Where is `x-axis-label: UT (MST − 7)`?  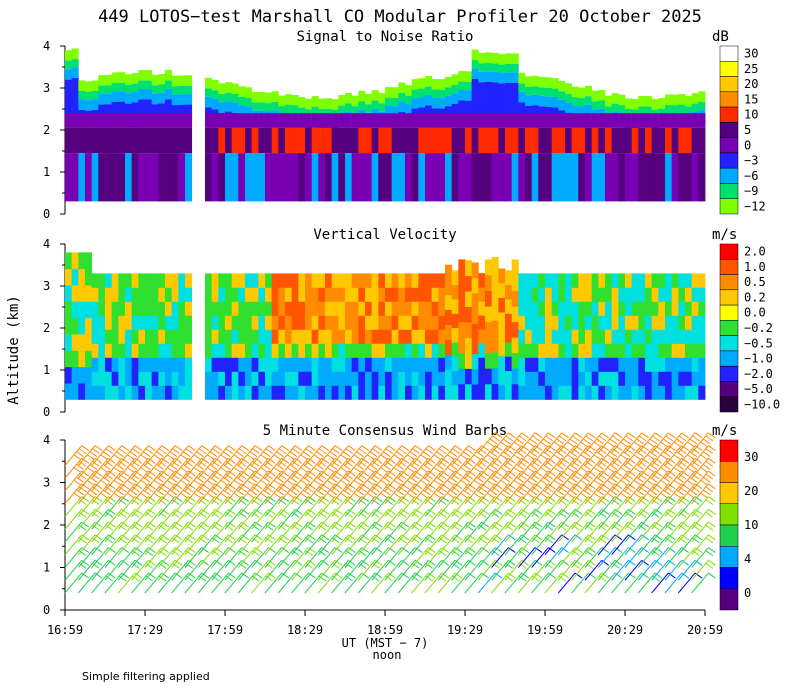
x-axis-label: UT (MST − 7) is located at coordinates (385, 643).